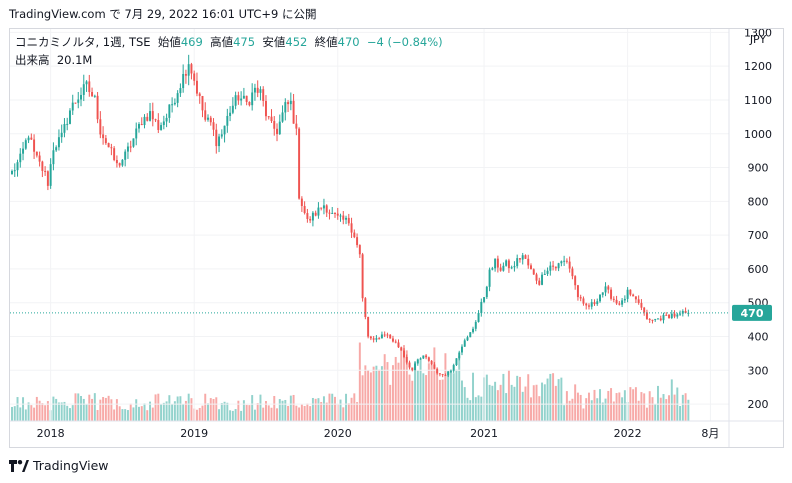  I want to click on last-price-tag: 470, so click(752, 312).